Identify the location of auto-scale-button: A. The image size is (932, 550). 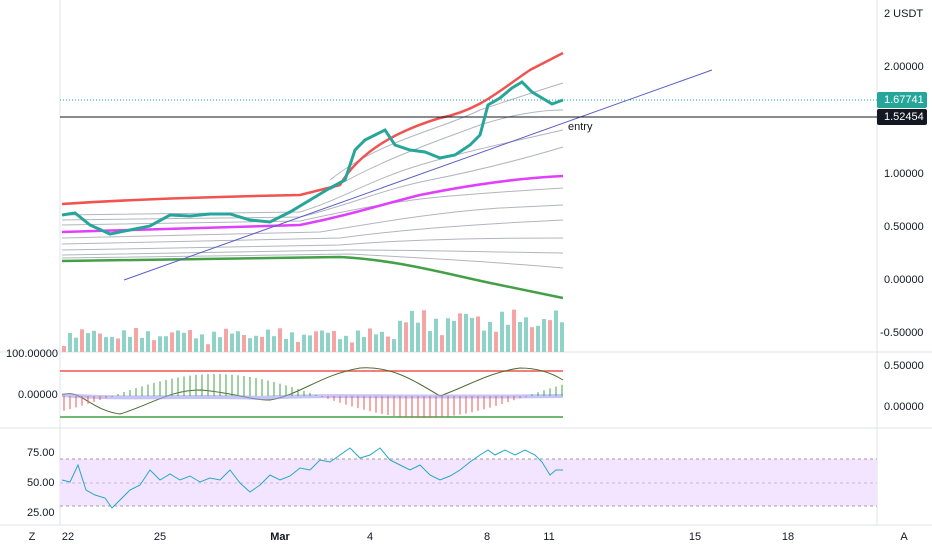
(904, 537).